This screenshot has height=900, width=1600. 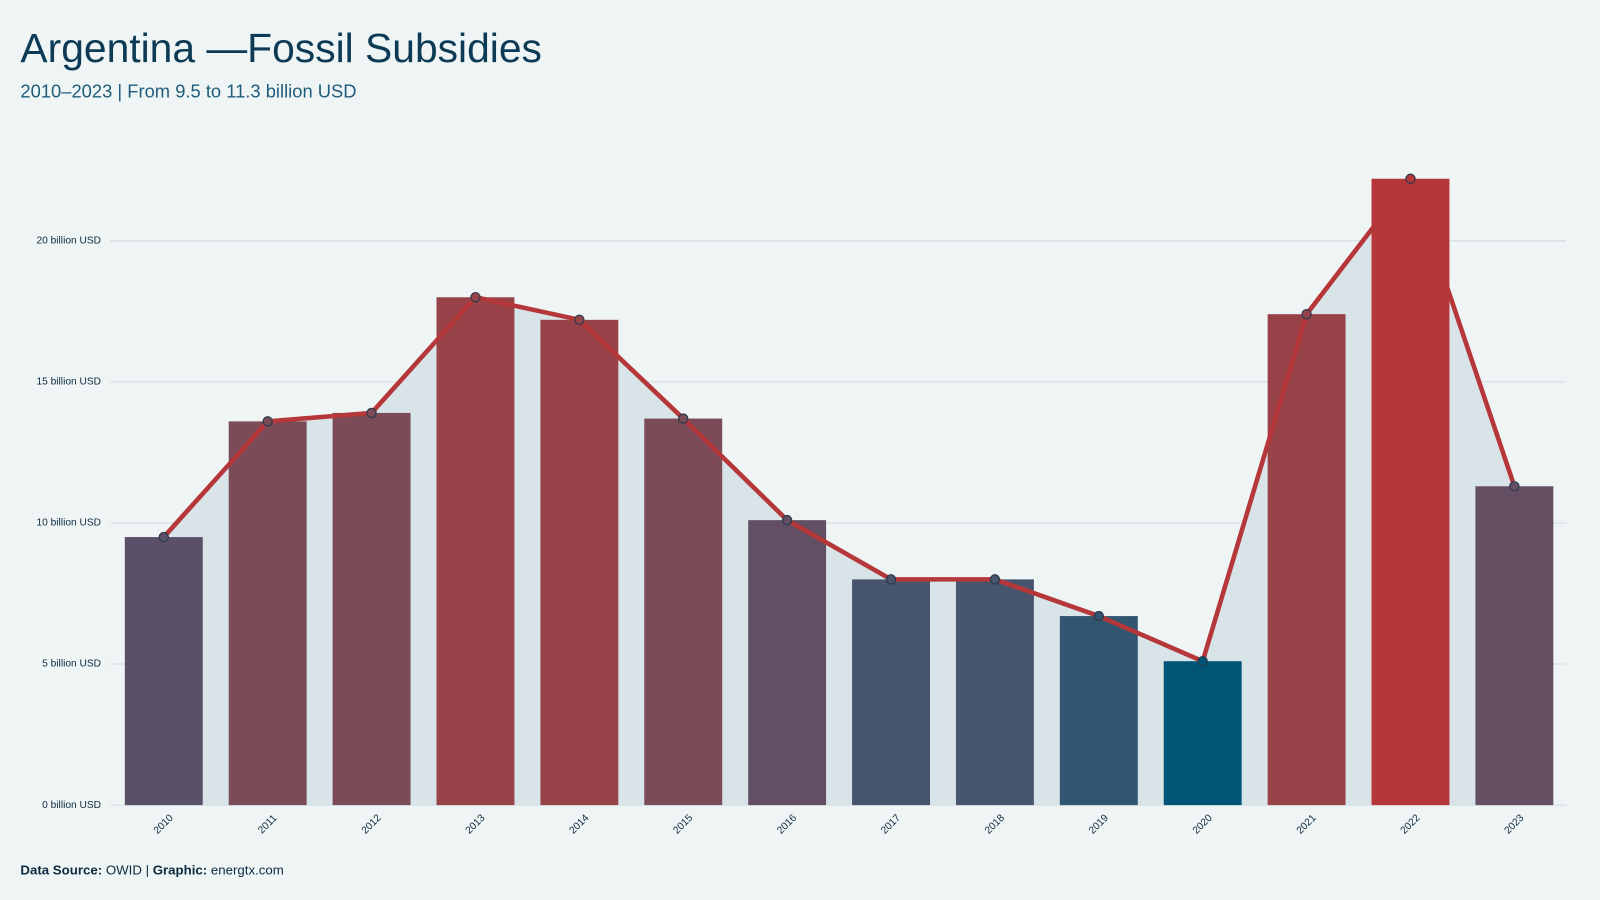 What do you see at coordinates (188, 91) in the screenshot?
I see `chart-subtitle: 2010–2023 | From 9.5 to 11.3 billion USD` at bounding box center [188, 91].